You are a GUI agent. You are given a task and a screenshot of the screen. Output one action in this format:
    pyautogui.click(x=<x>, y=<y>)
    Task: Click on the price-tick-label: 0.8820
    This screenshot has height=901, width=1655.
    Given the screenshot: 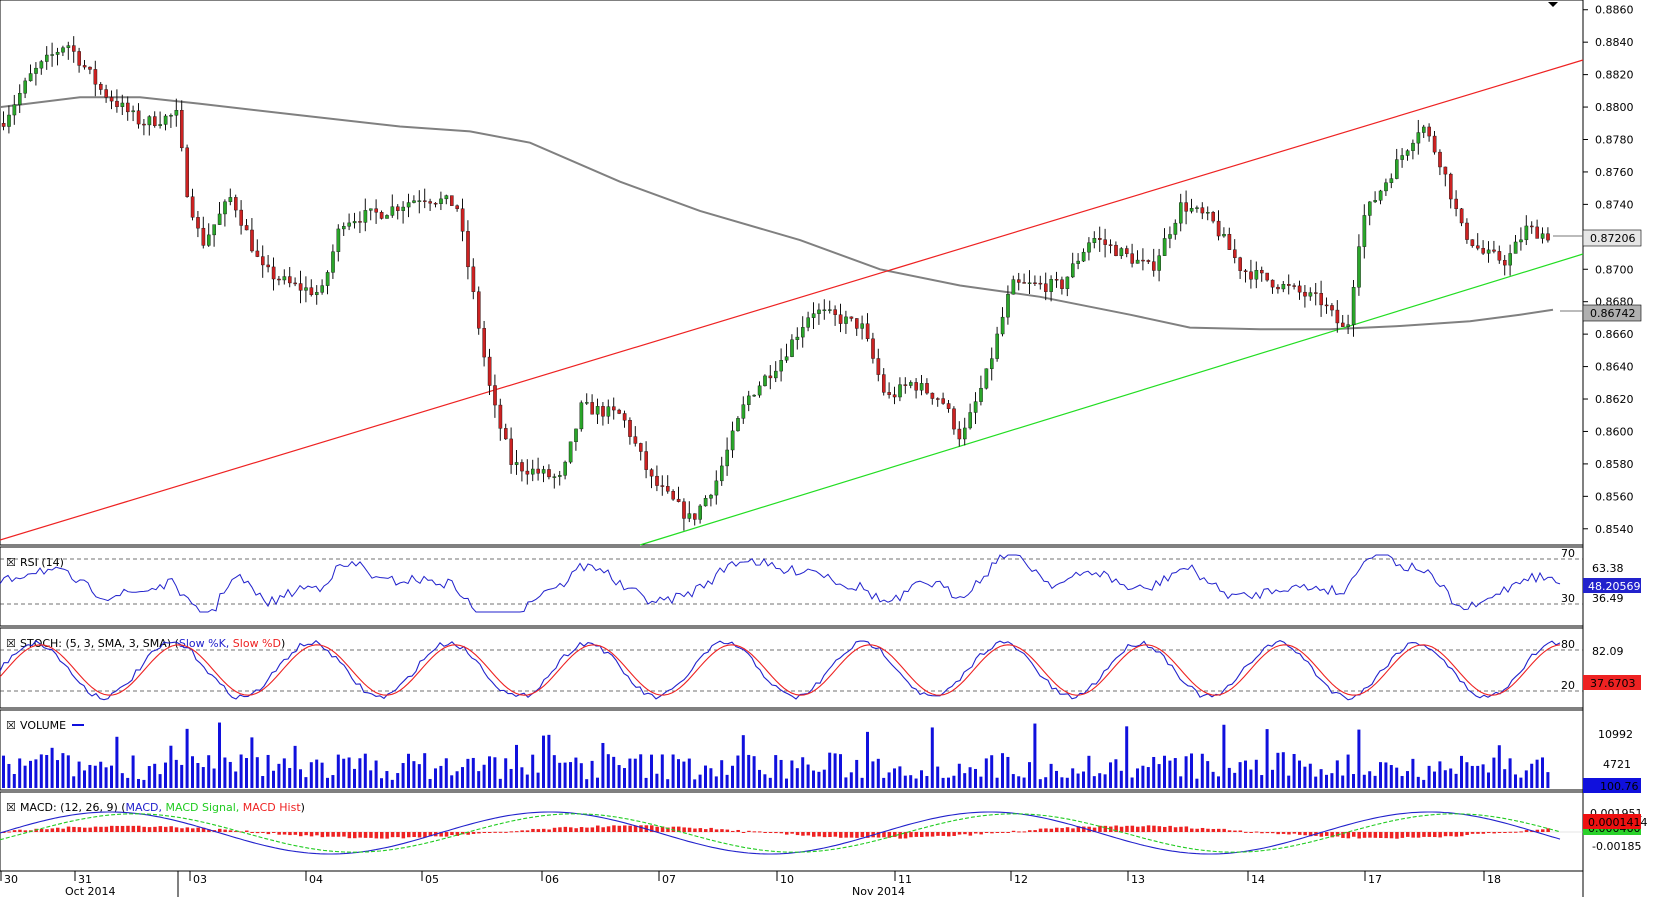 What is the action you would take?
    pyautogui.click(x=1614, y=75)
    